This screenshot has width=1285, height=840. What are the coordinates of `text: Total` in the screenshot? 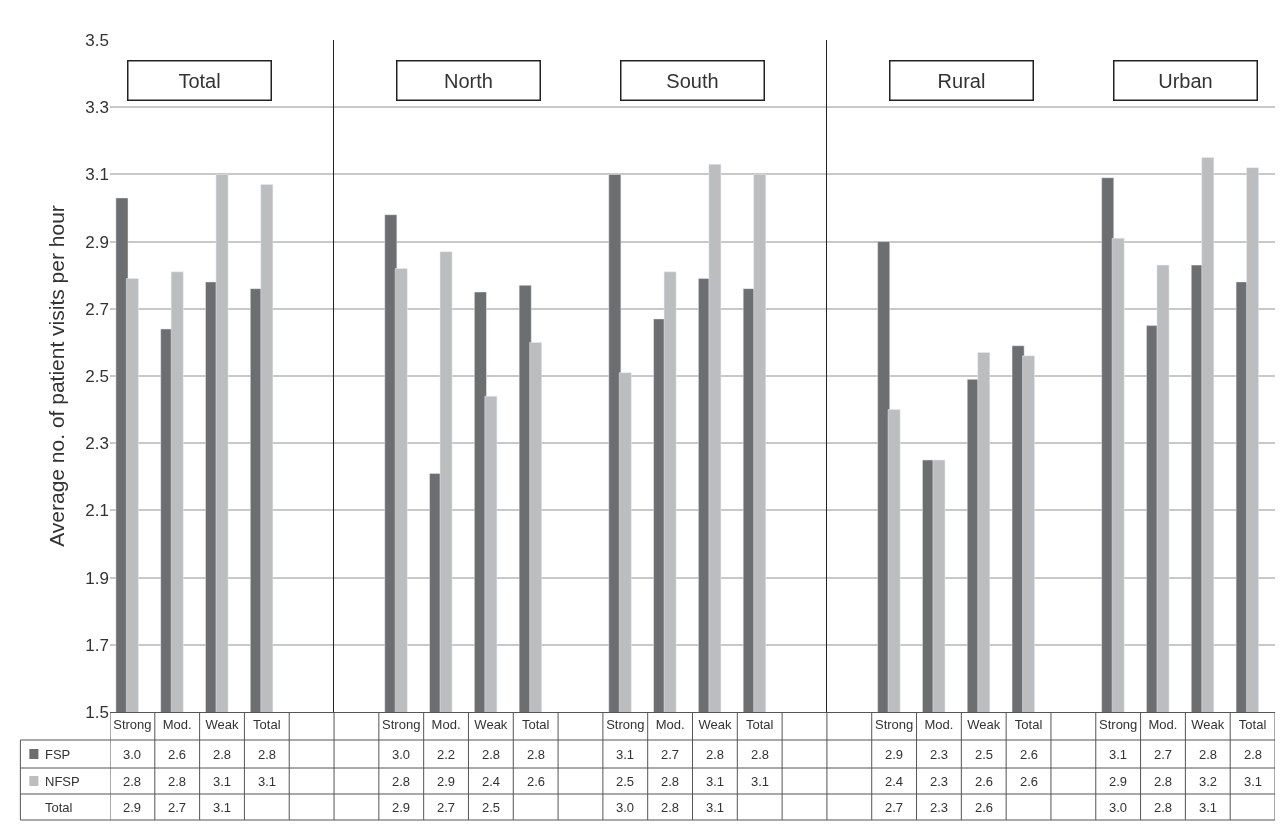 It's located at (59, 807).